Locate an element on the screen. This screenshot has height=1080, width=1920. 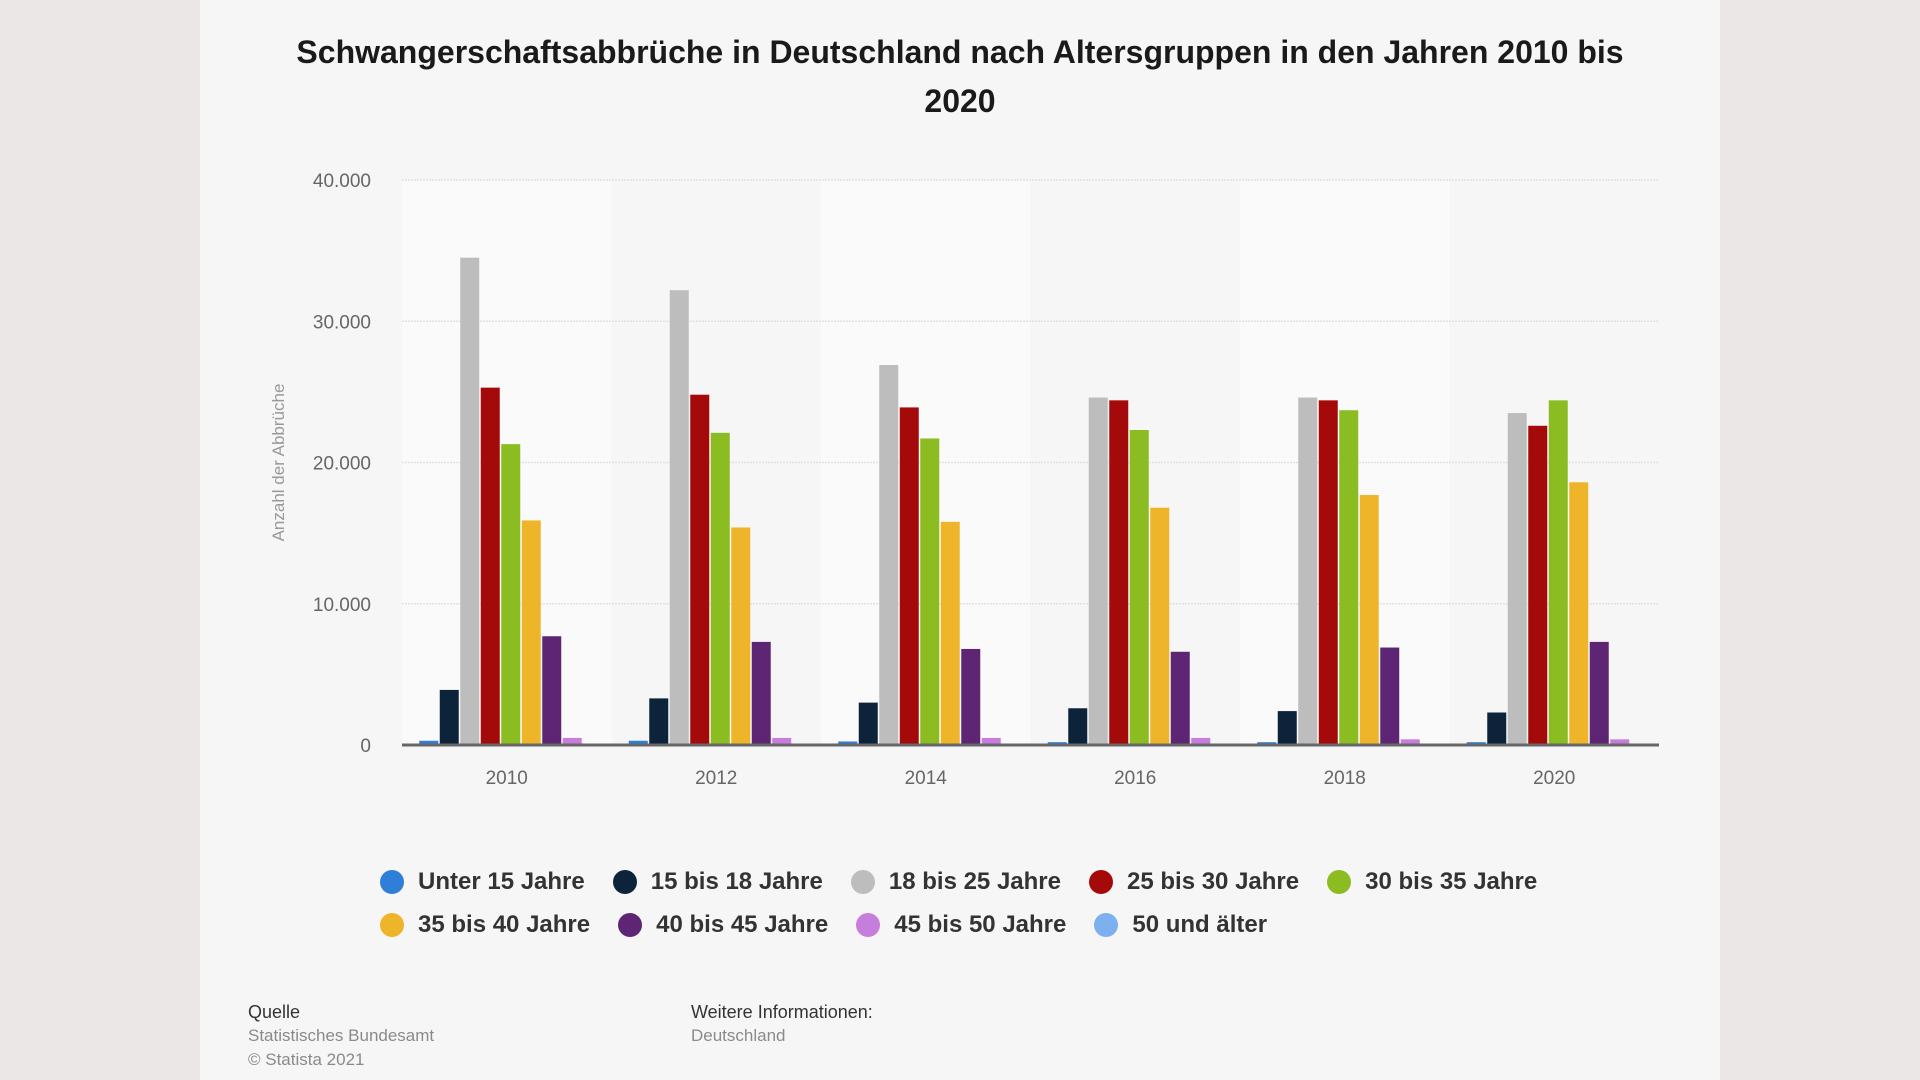
y-tick-label: 10.000 is located at coordinates (342, 605).